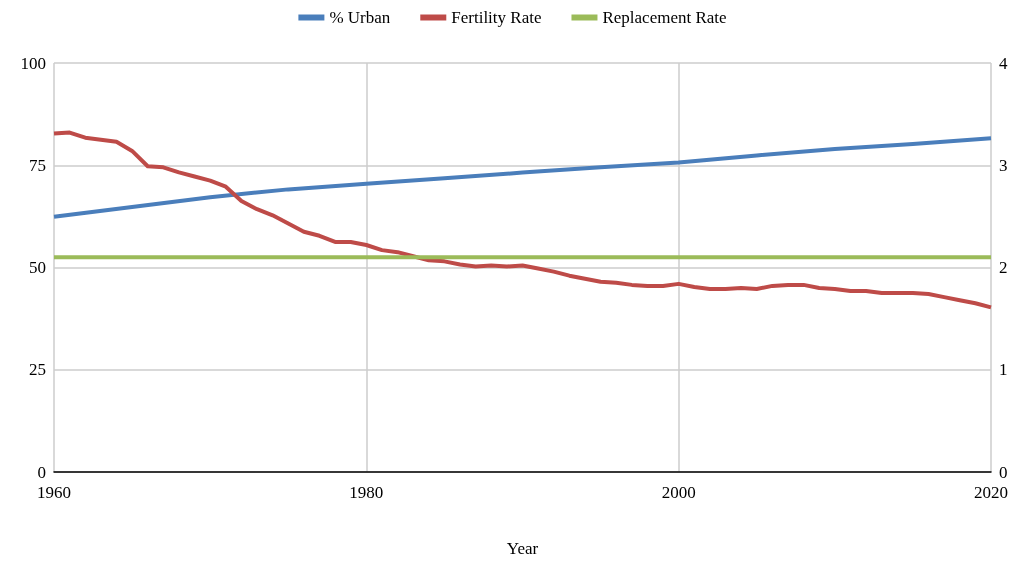 Image resolution: width=1025 pixels, height=562 pixels. I want to click on legend-label: Replacement Rate, so click(664, 17).